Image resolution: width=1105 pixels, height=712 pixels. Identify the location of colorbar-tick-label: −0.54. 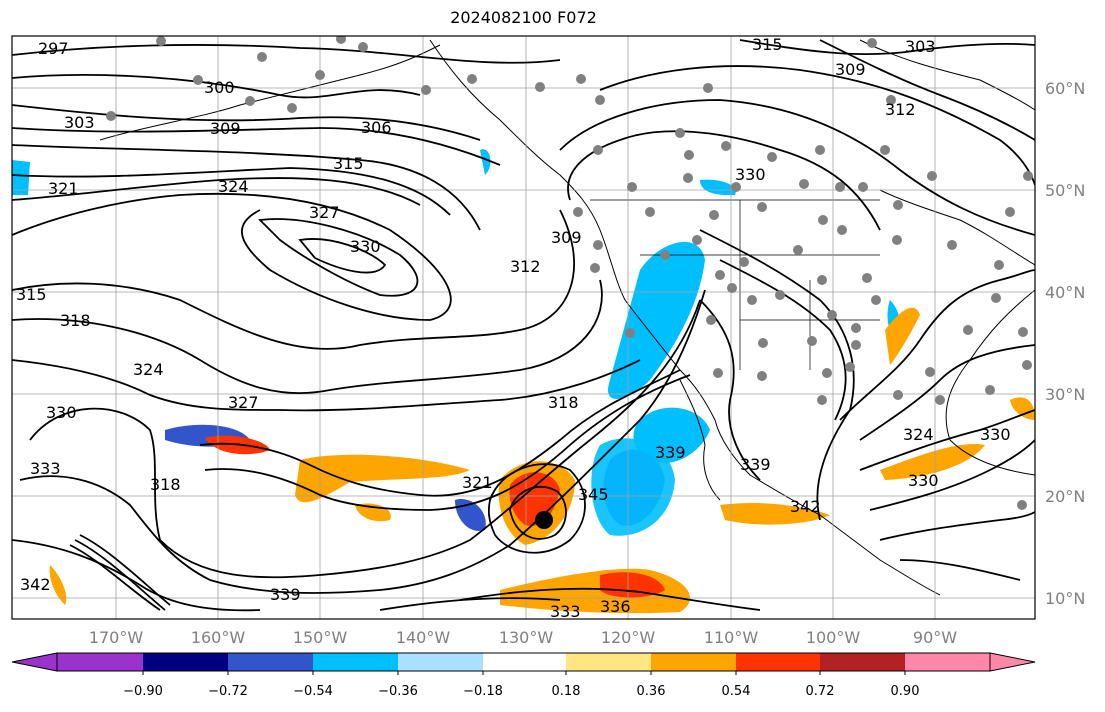
(313, 691).